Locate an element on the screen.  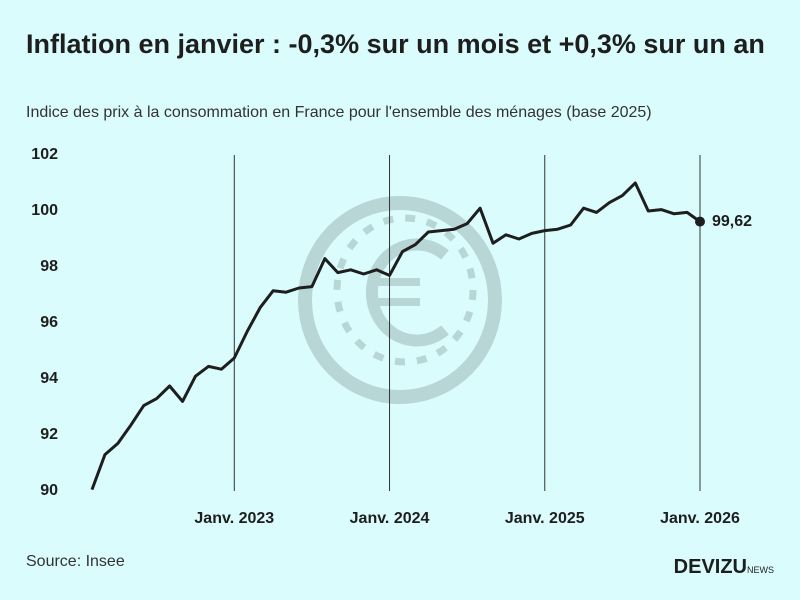
y-tick-label: 96 is located at coordinates (49, 322).